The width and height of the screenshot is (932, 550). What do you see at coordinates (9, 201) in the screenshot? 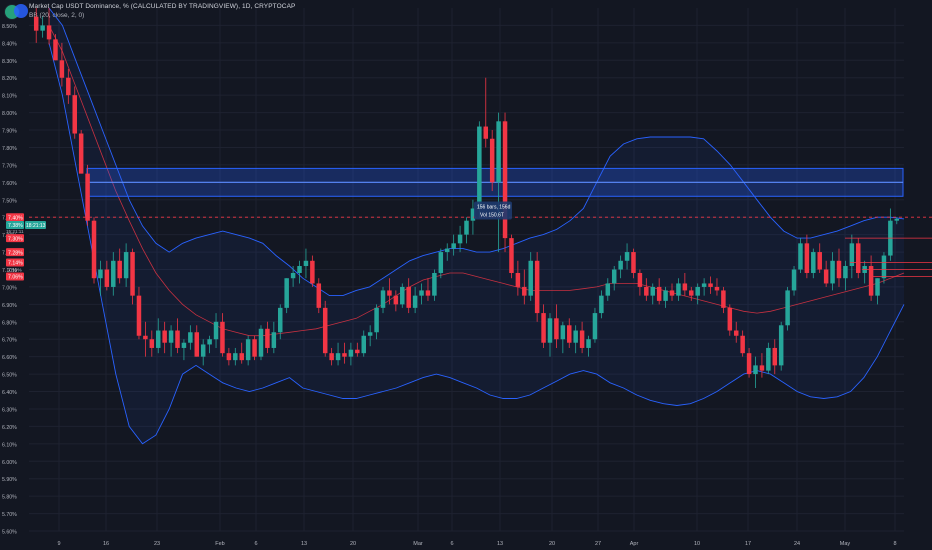
I see `y-tick-label: 7.50%` at bounding box center [9, 201].